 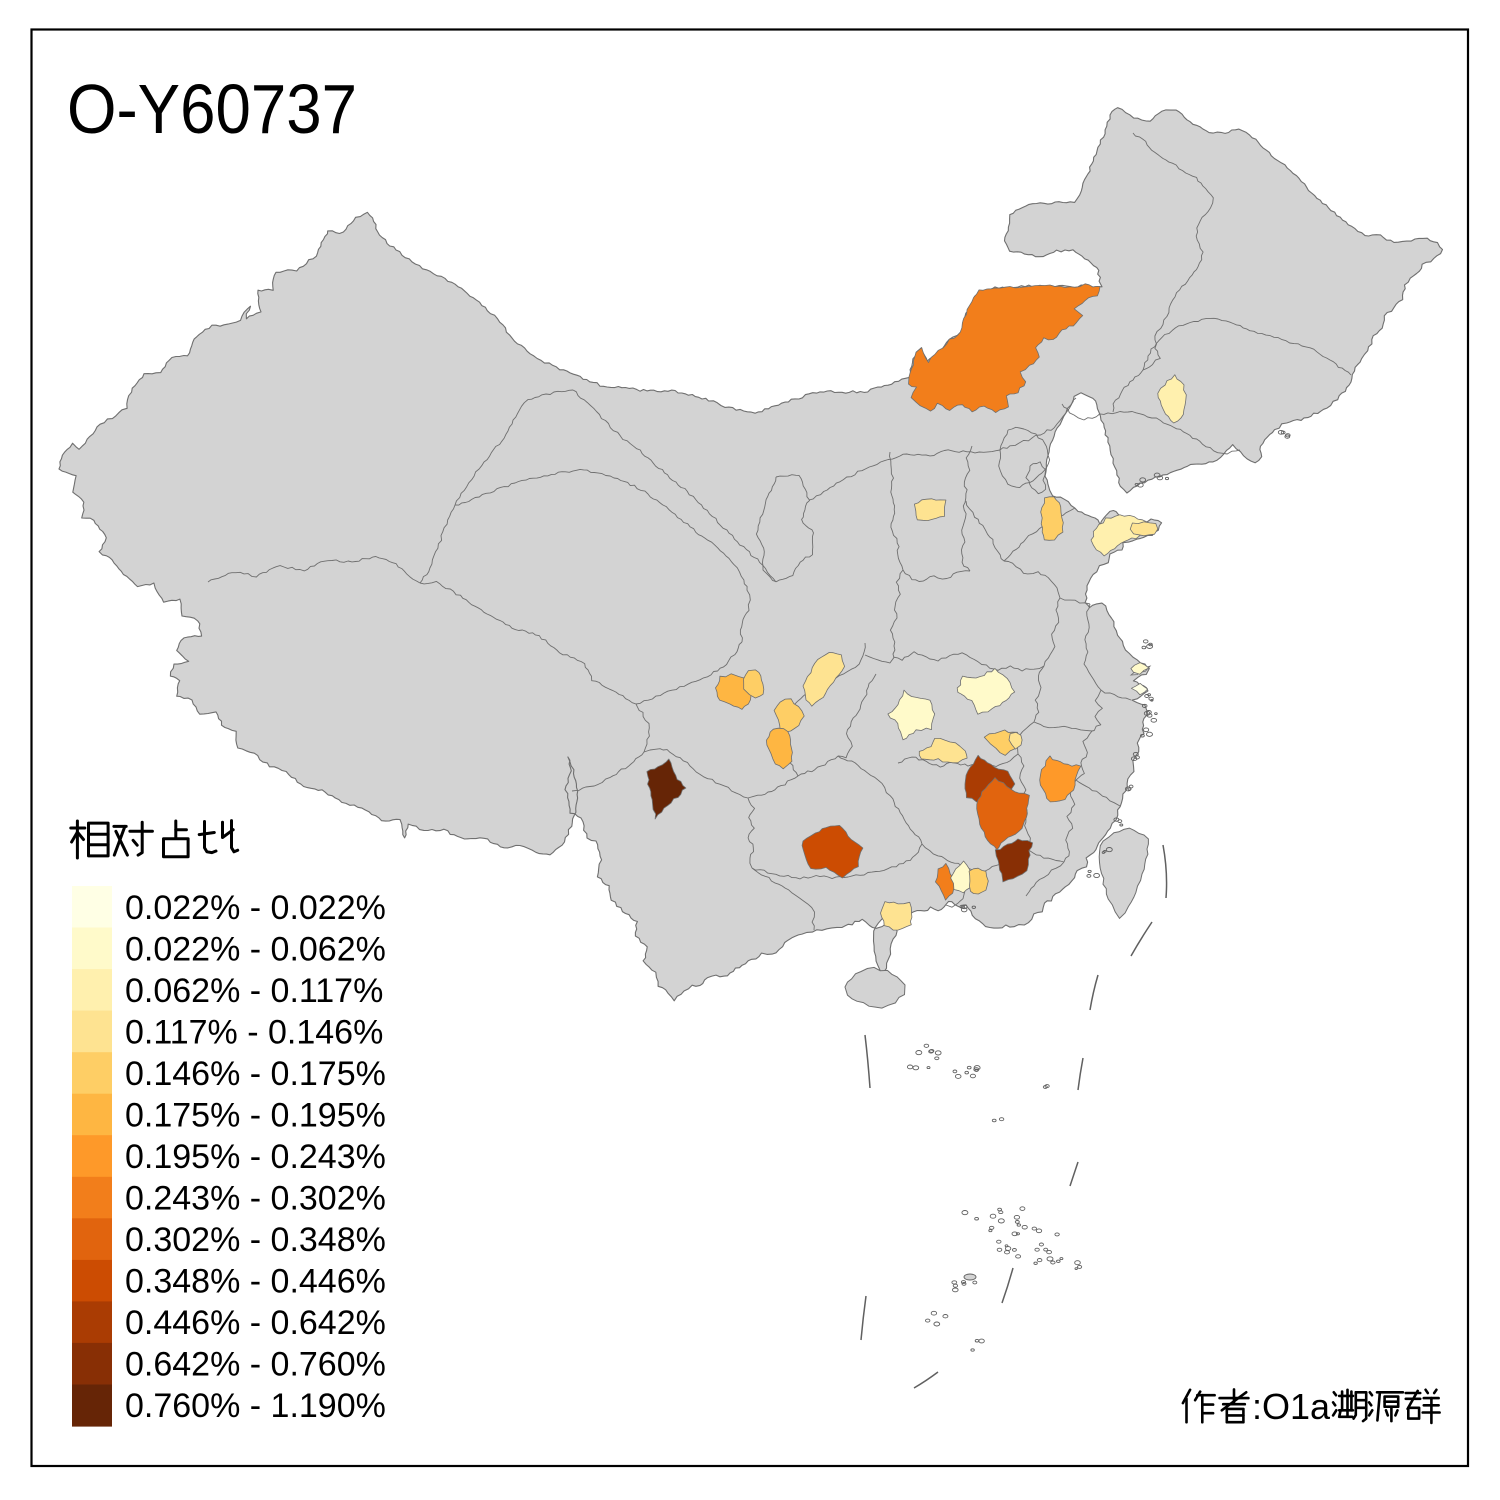 I want to click on svg-text: 0.348% - 0.446%, so click(x=255, y=1282).